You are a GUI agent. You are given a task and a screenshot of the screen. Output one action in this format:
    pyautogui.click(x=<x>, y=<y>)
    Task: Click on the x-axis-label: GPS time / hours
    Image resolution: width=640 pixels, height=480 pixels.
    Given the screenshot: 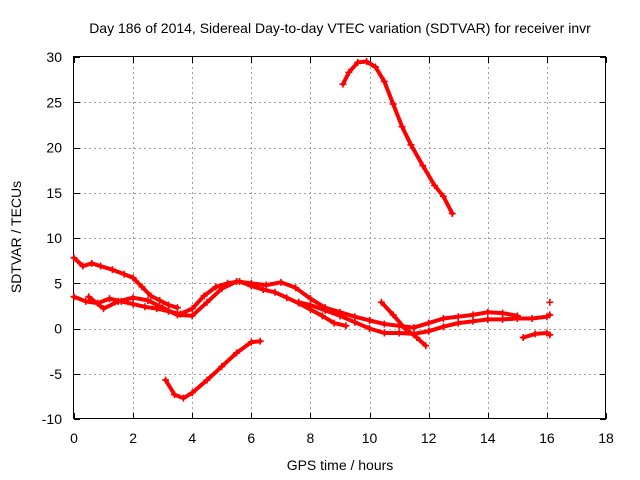 What is the action you would take?
    pyautogui.click(x=340, y=465)
    